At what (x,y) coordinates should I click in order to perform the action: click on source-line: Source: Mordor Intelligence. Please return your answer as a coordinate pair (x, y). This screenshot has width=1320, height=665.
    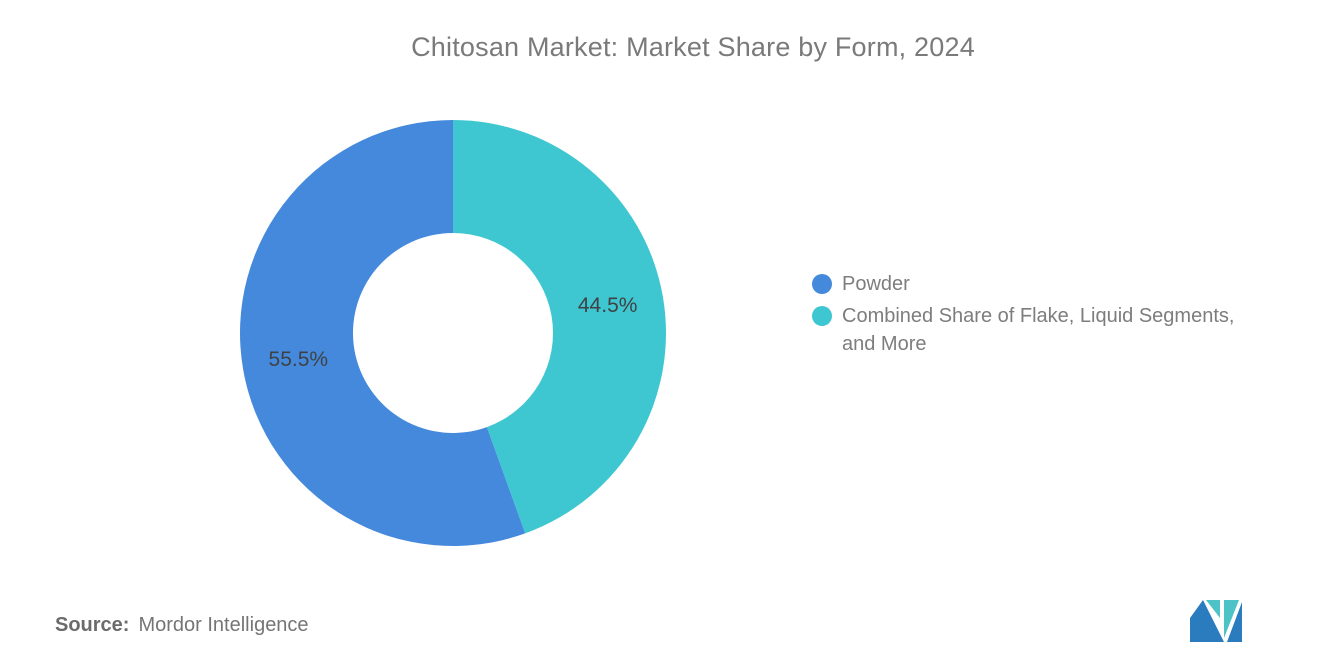
    Looking at the image, I should click on (182, 625).